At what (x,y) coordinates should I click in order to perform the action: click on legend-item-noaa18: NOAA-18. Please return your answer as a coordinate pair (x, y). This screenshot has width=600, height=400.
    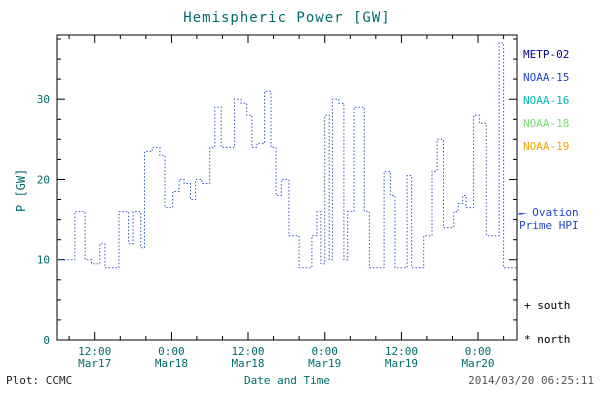
    Looking at the image, I should click on (546, 123).